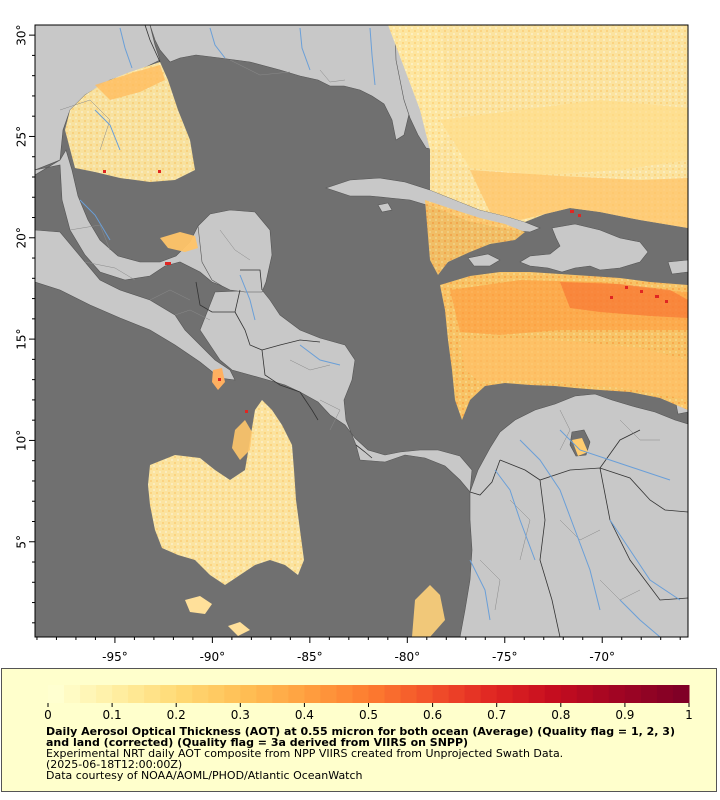  What do you see at coordinates (408, 657) in the screenshot?
I see `x-tick-label: -80°` at bounding box center [408, 657].